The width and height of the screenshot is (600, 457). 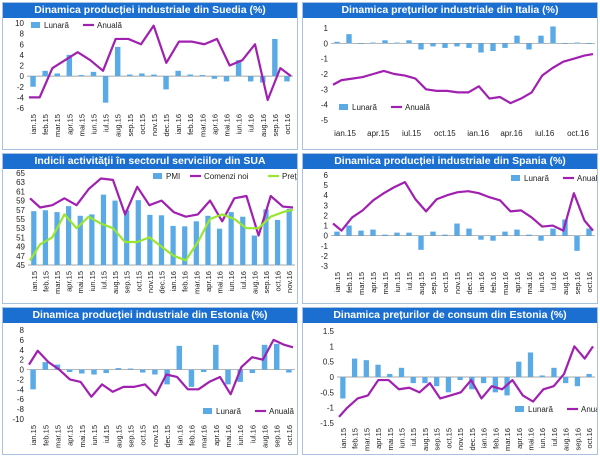 What do you see at coordinates (326, 215) in the screenshot?
I see `y-tick-label: 2` at bounding box center [326, 215].